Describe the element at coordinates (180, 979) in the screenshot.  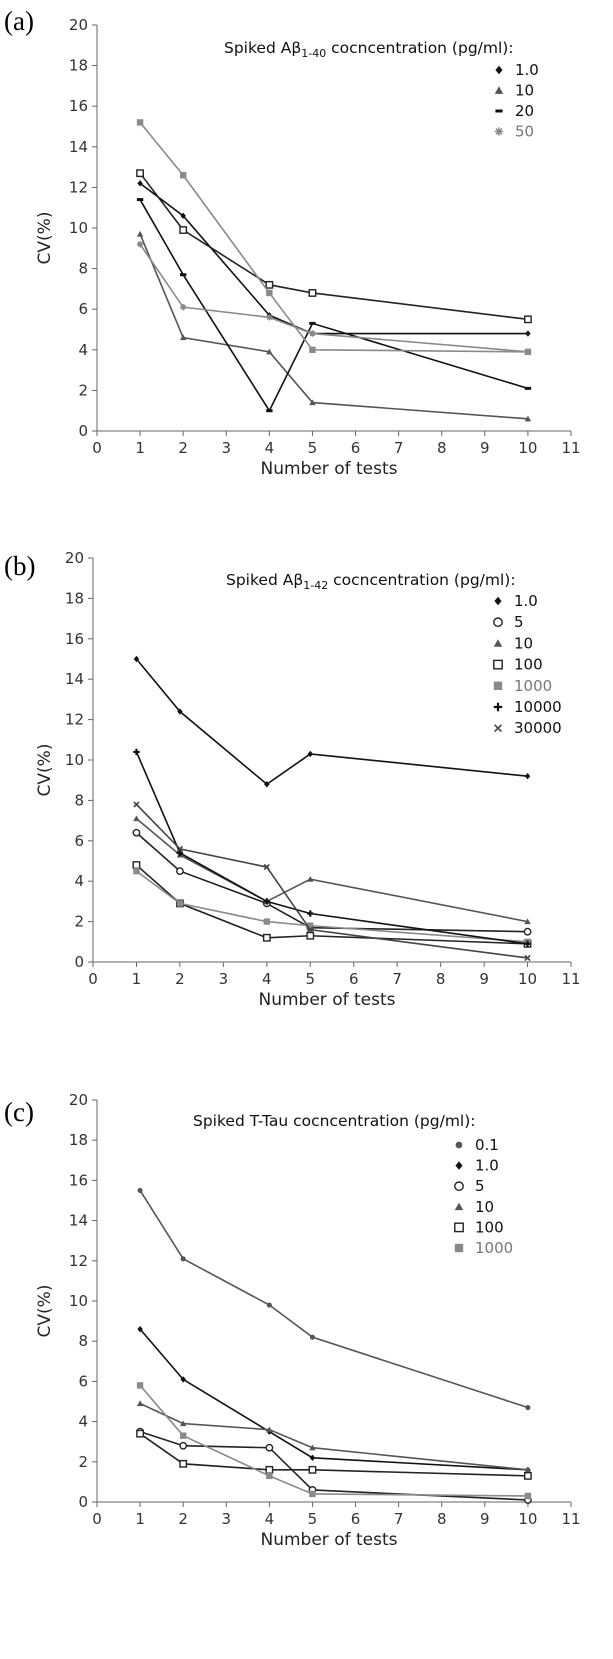
I see `x-tick-label: 2` at that location.